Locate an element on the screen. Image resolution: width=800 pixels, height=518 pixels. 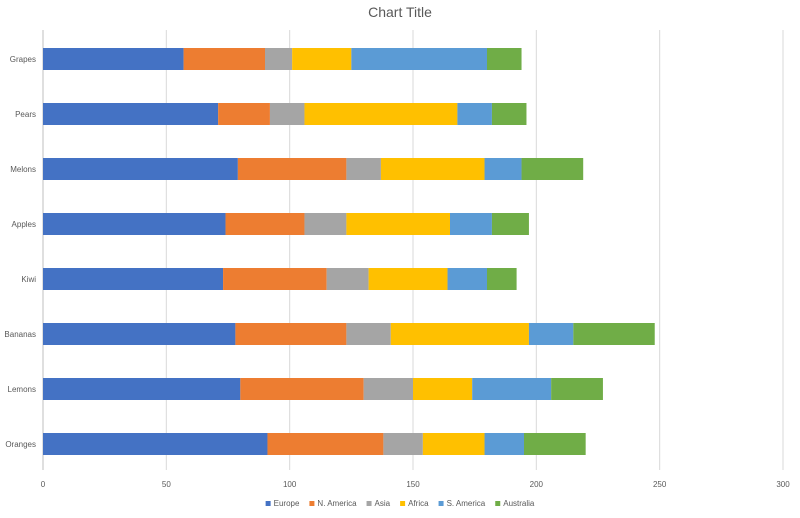
legend-label: S. America is located at coordinates (466, 503).